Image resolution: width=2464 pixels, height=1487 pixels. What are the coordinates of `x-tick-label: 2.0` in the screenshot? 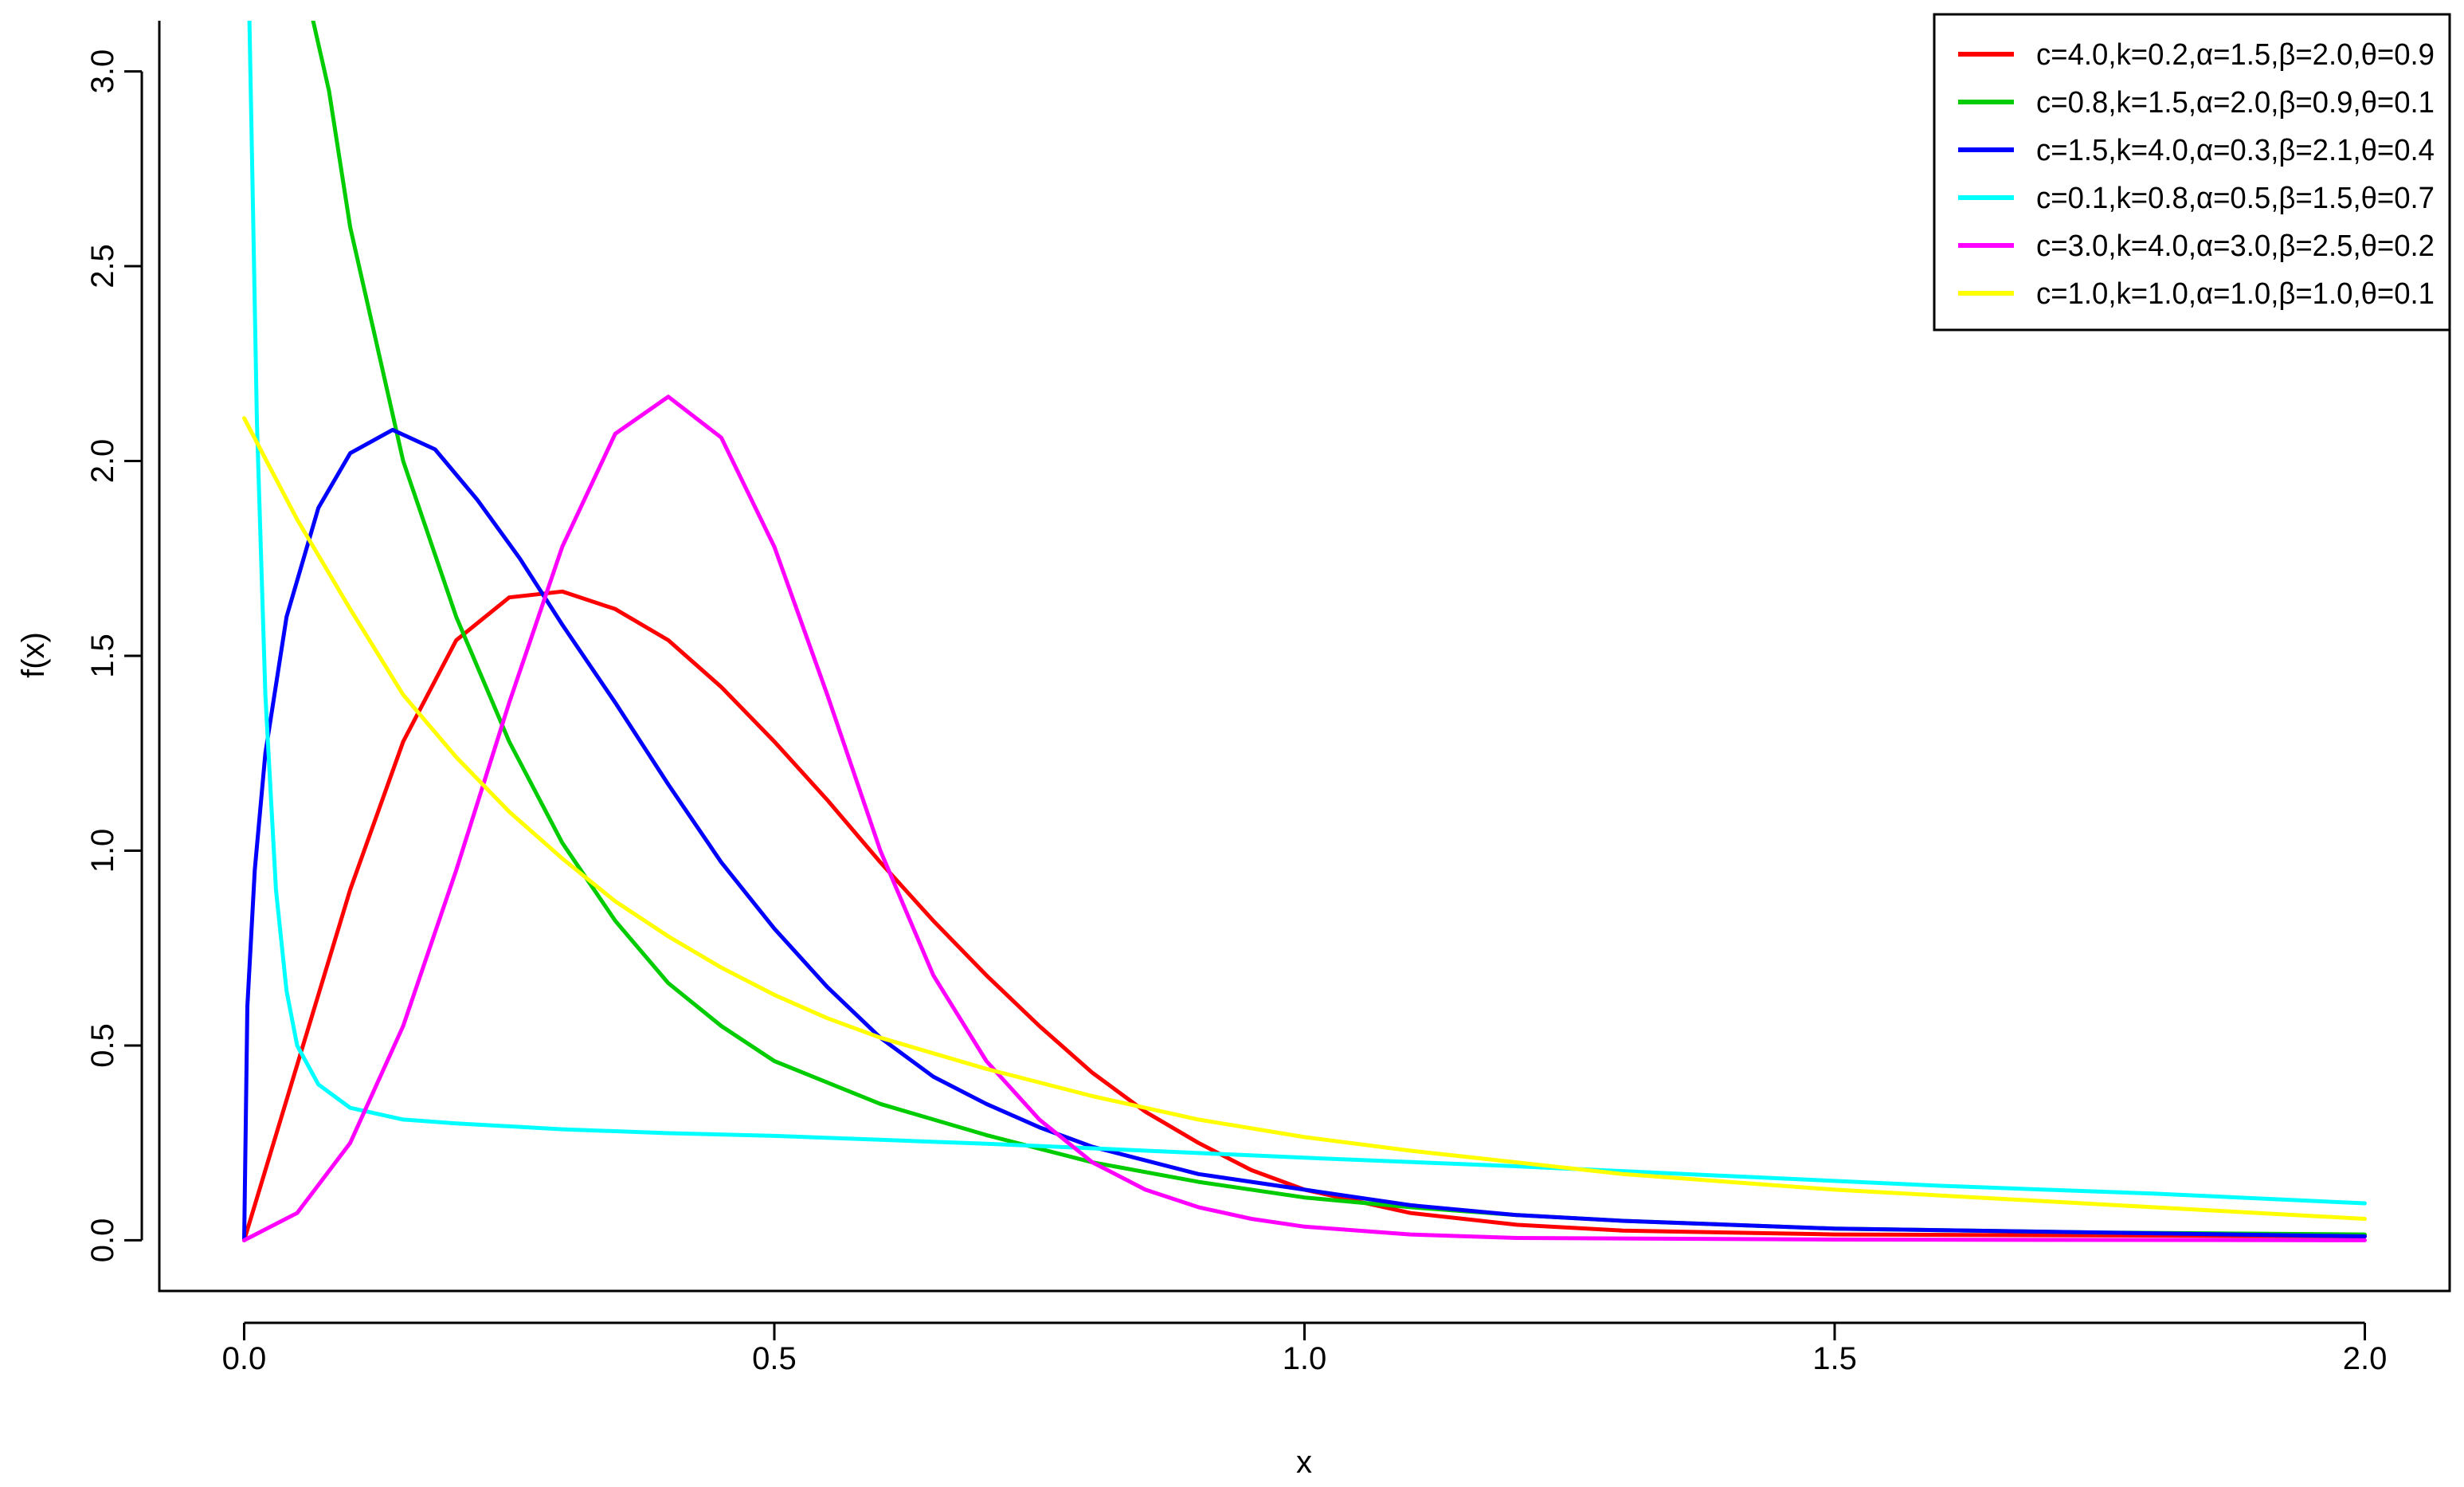 It's located at (2365, 1358).